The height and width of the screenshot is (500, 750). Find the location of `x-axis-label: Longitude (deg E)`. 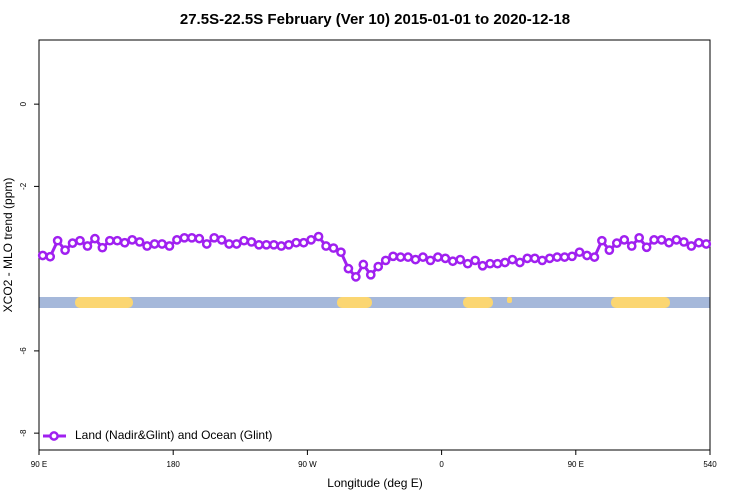

x-axis-label: Longitude (deg E) is located at coordinates (374, 483).